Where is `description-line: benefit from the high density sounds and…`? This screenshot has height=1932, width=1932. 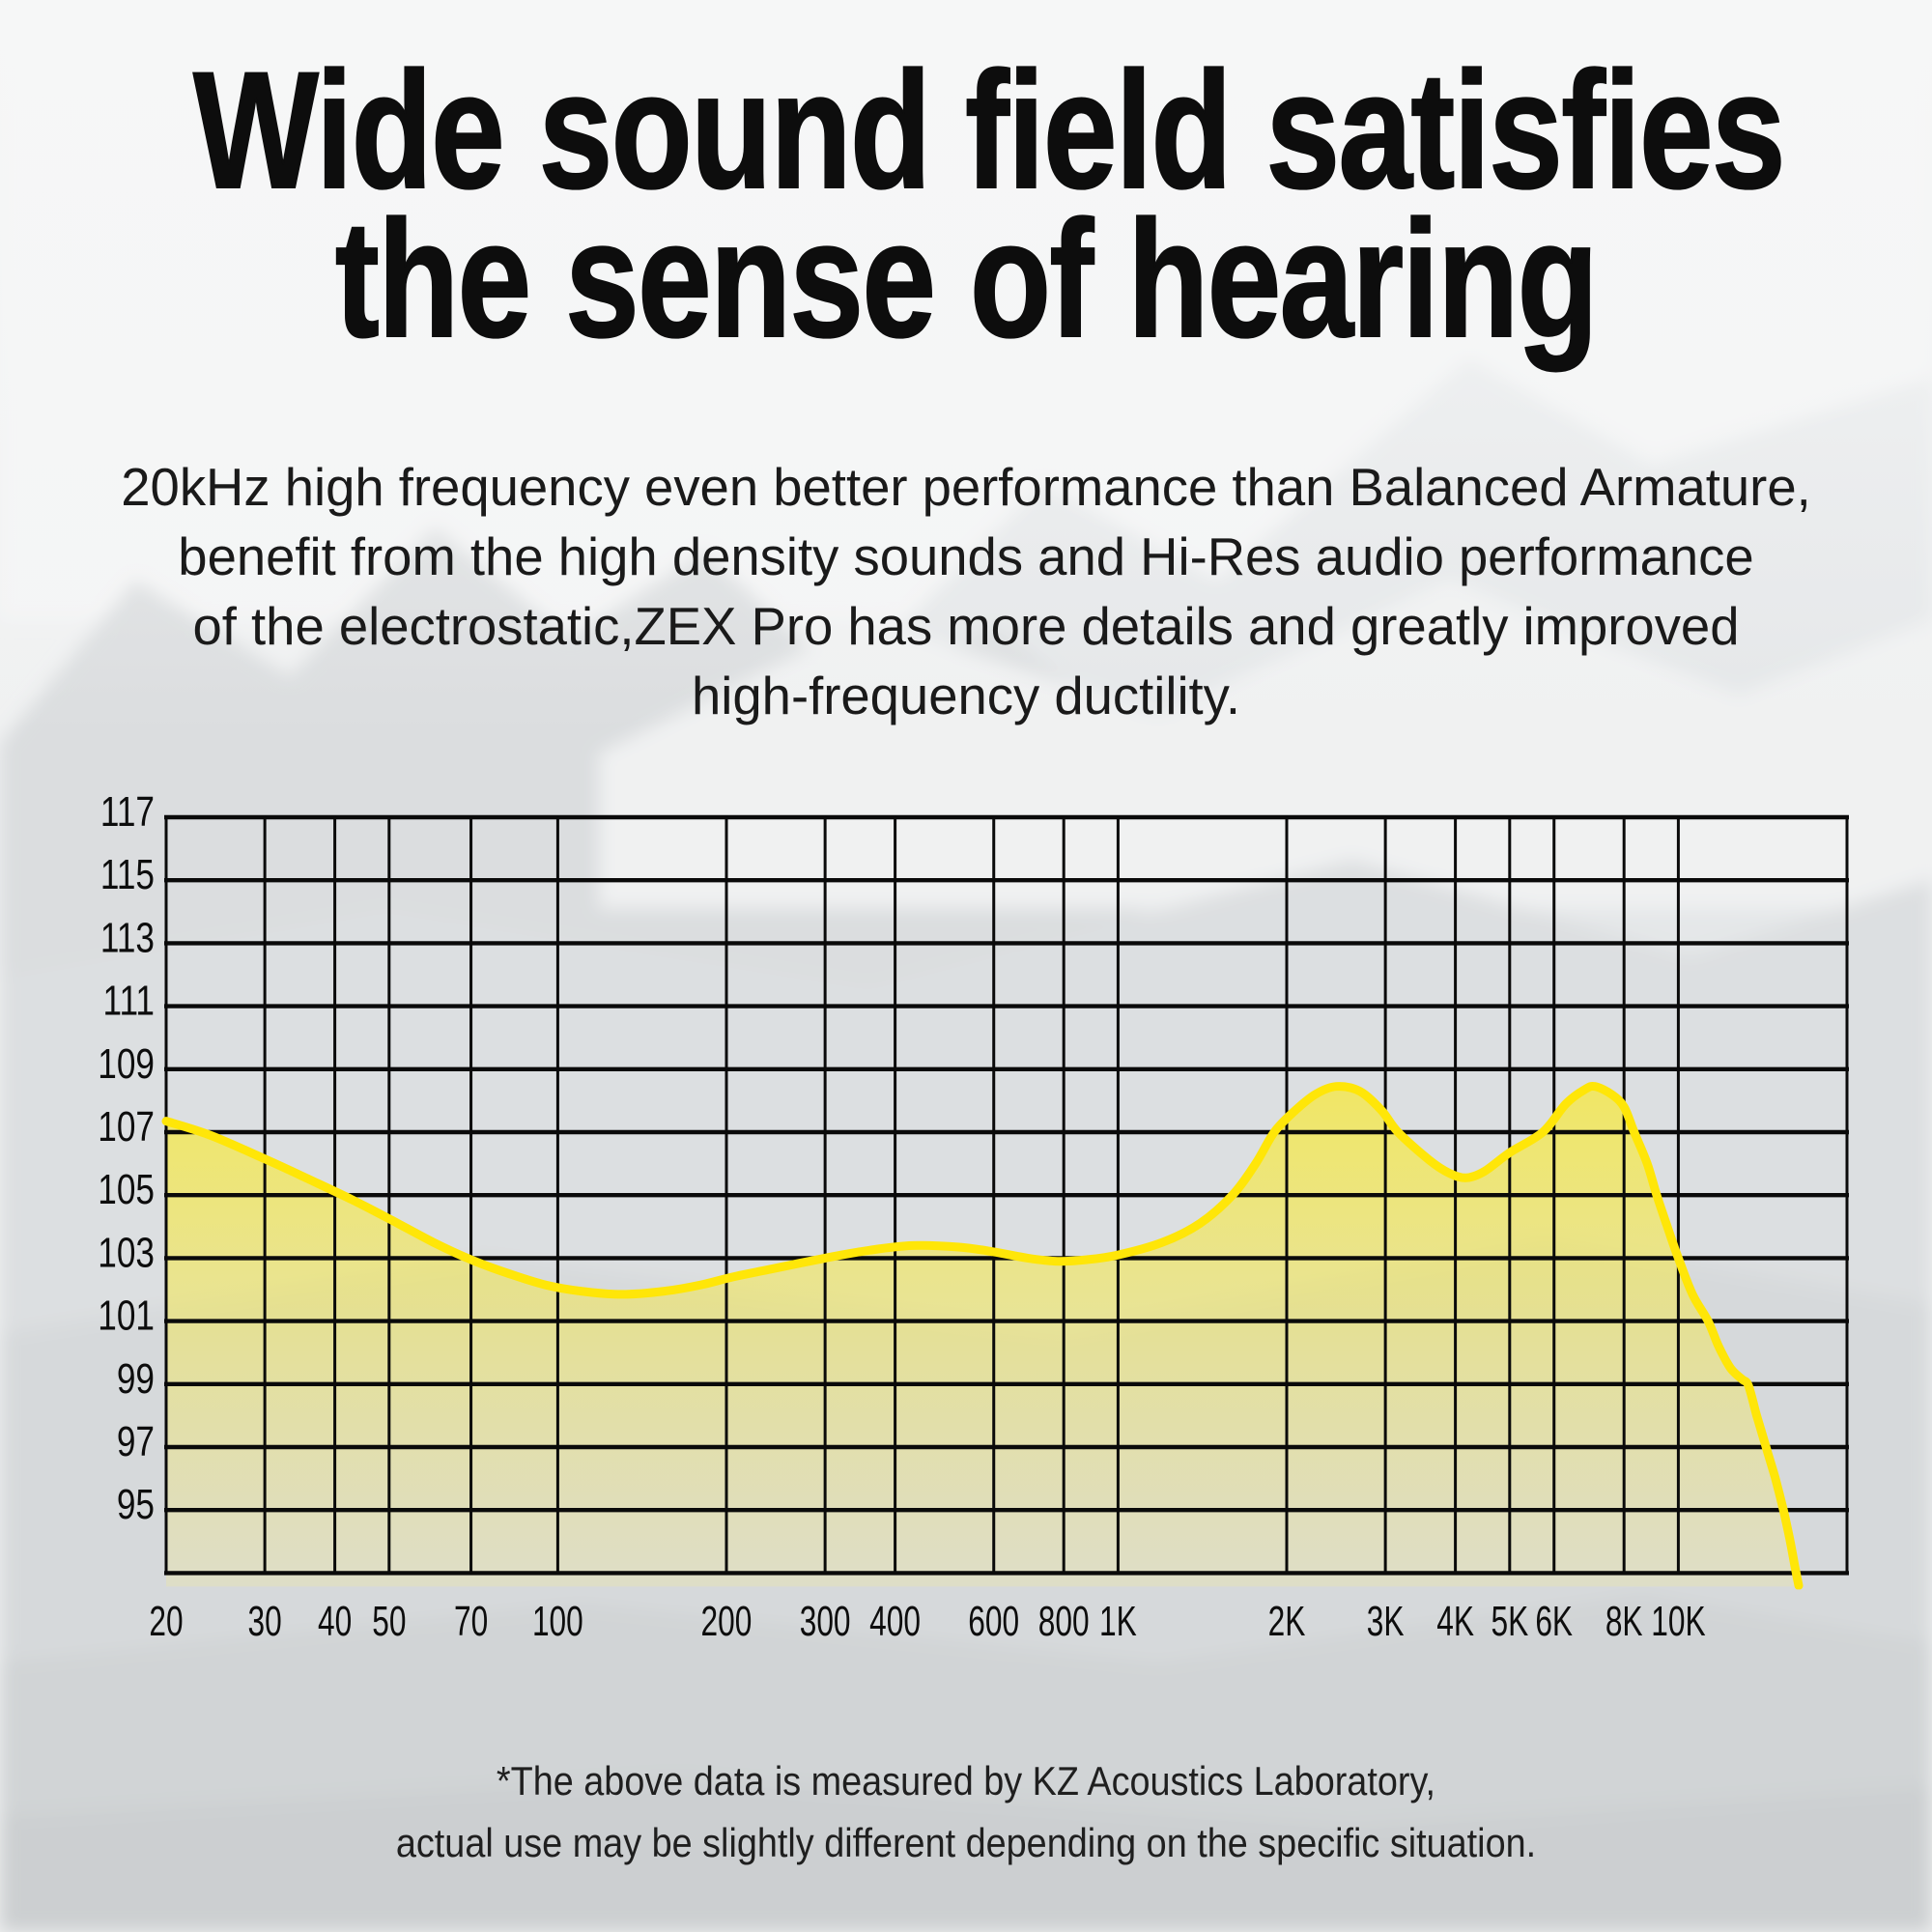
description-line: benefit from the high density sounds and… is located at coordinates (966, 556).